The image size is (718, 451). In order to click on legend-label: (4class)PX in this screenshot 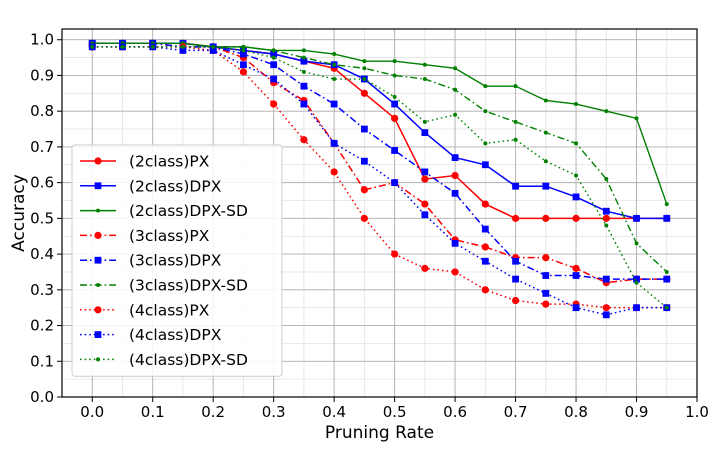, I will do `click(169, 310)`.